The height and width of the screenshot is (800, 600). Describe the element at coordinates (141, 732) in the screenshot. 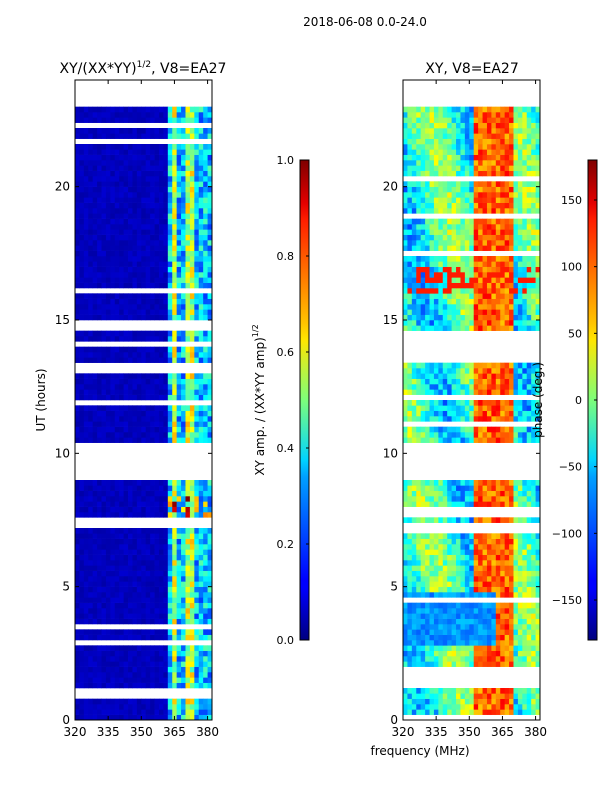

I see `x-tick-label: 350` at that location.